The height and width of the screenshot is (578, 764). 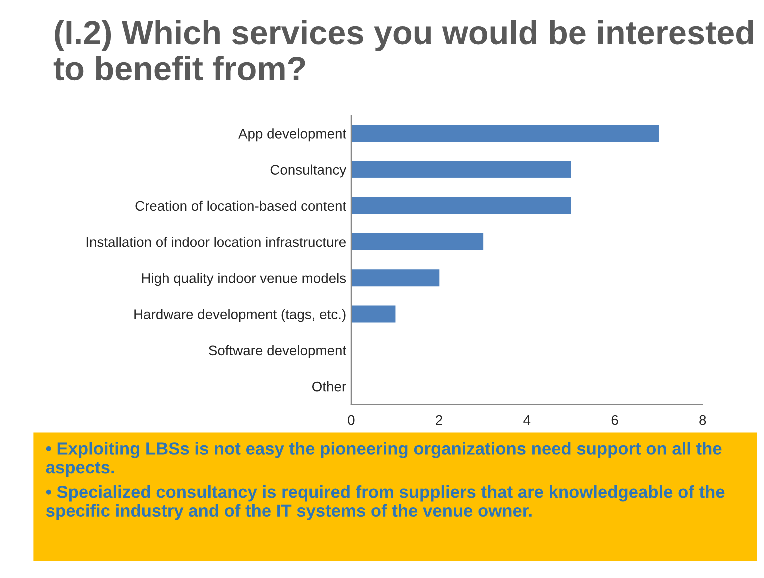 What do you see at coordinates (308, 171) in the screenshot?
I see `y-tick-label: Consultancy` at bounding box center [308, 171].